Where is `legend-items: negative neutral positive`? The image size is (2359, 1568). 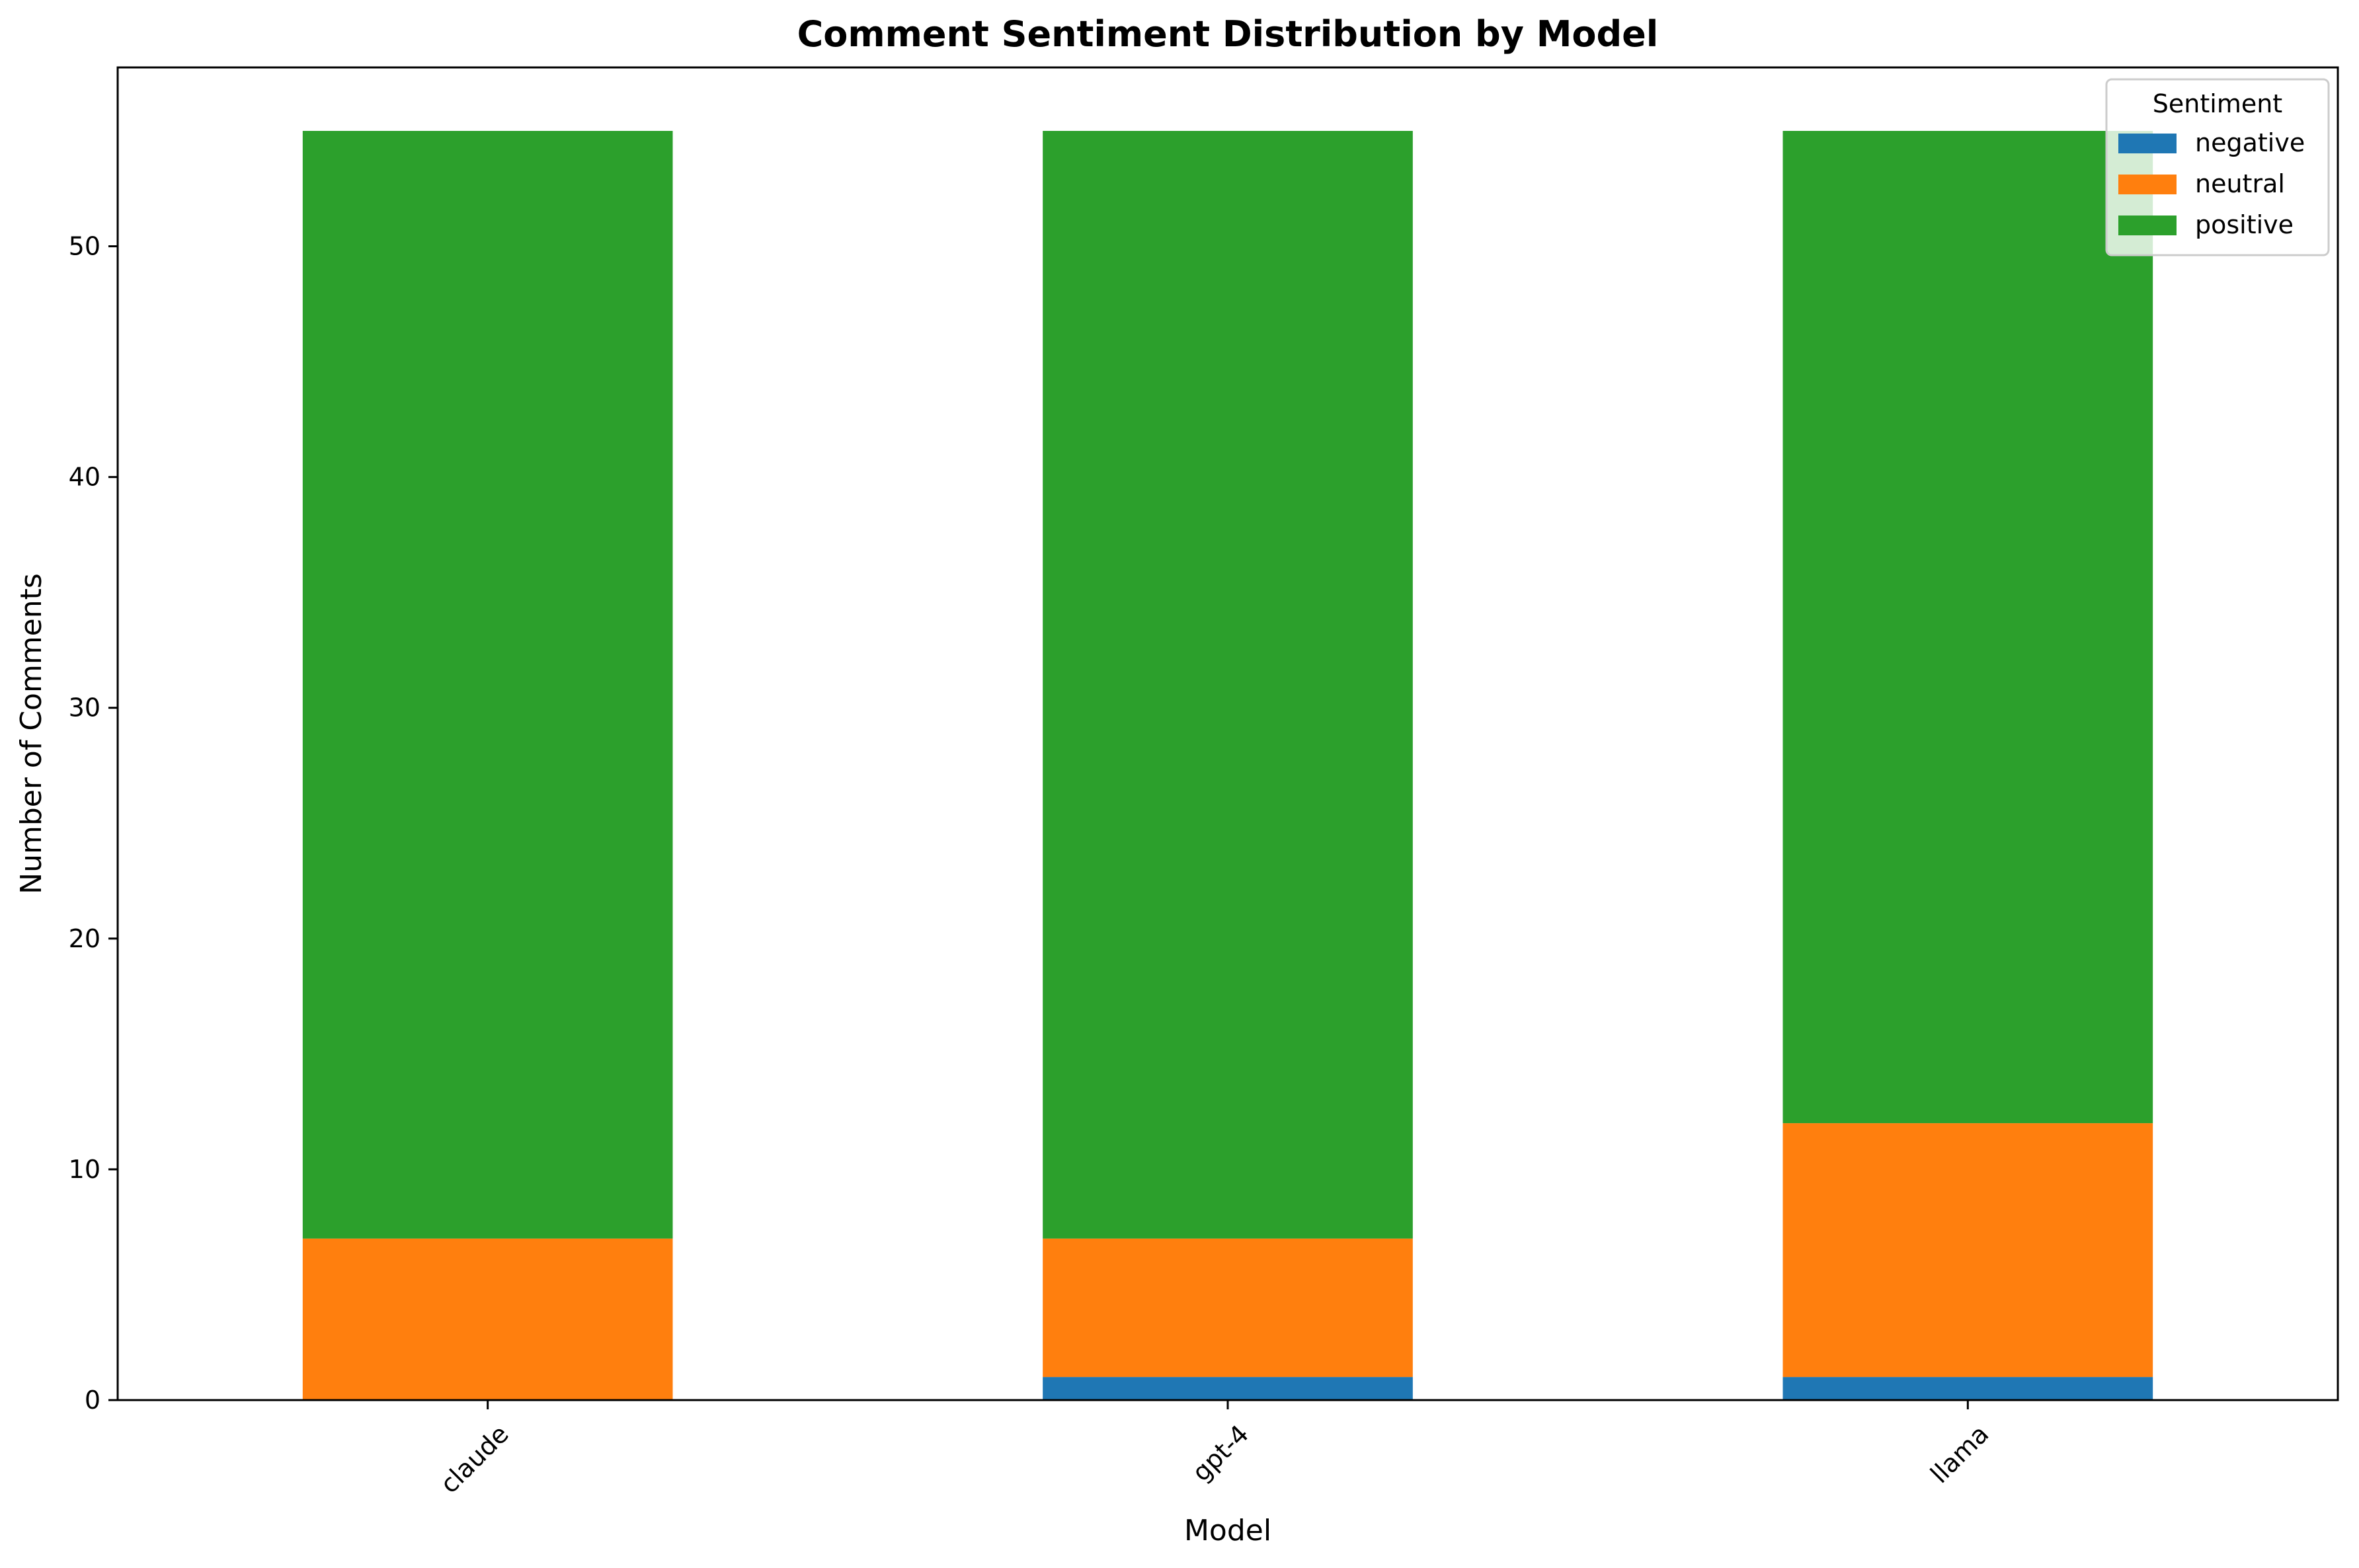 legend-items: negative neutral positive is located at coordinates (2211, 183).